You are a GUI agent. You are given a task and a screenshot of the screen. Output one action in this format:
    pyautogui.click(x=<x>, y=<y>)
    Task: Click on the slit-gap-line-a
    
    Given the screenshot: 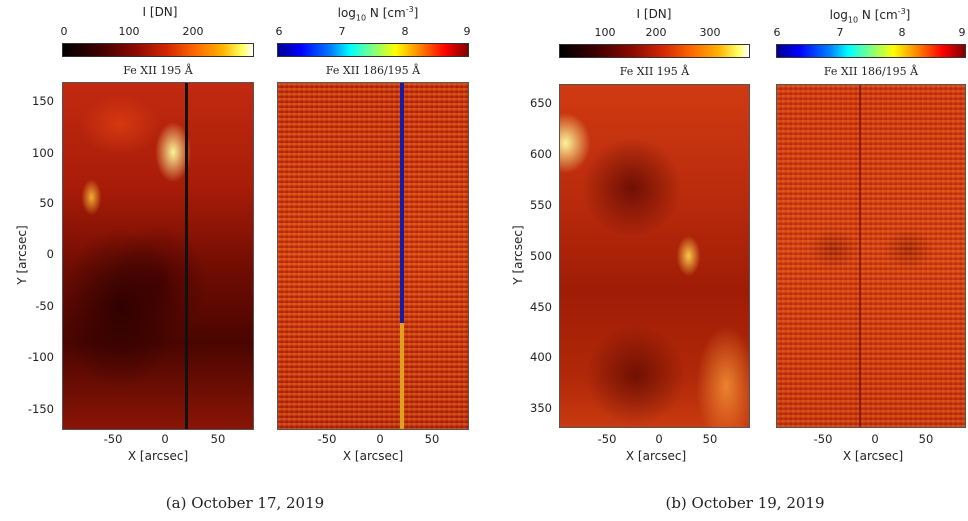 What is the action you would take?
    pyautogui.click(x=186, y=256)
    